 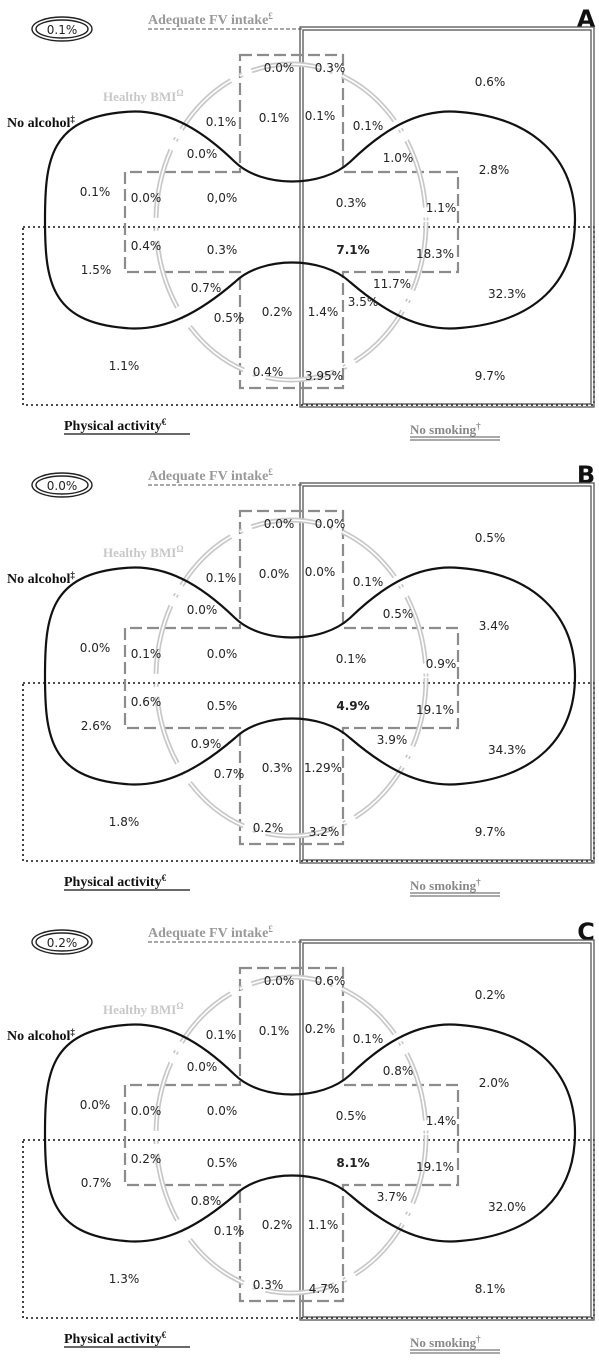 I want to click on value-fv-bmi-alc-smk: 0.0%, so click(x=320, y=572).